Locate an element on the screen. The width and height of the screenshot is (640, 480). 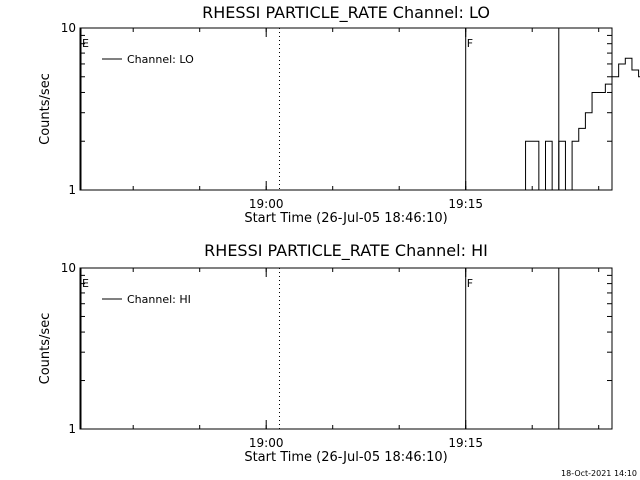
footer-timestamp: 18-Oct-2021 14:10 is located at coordinates (599, 473).